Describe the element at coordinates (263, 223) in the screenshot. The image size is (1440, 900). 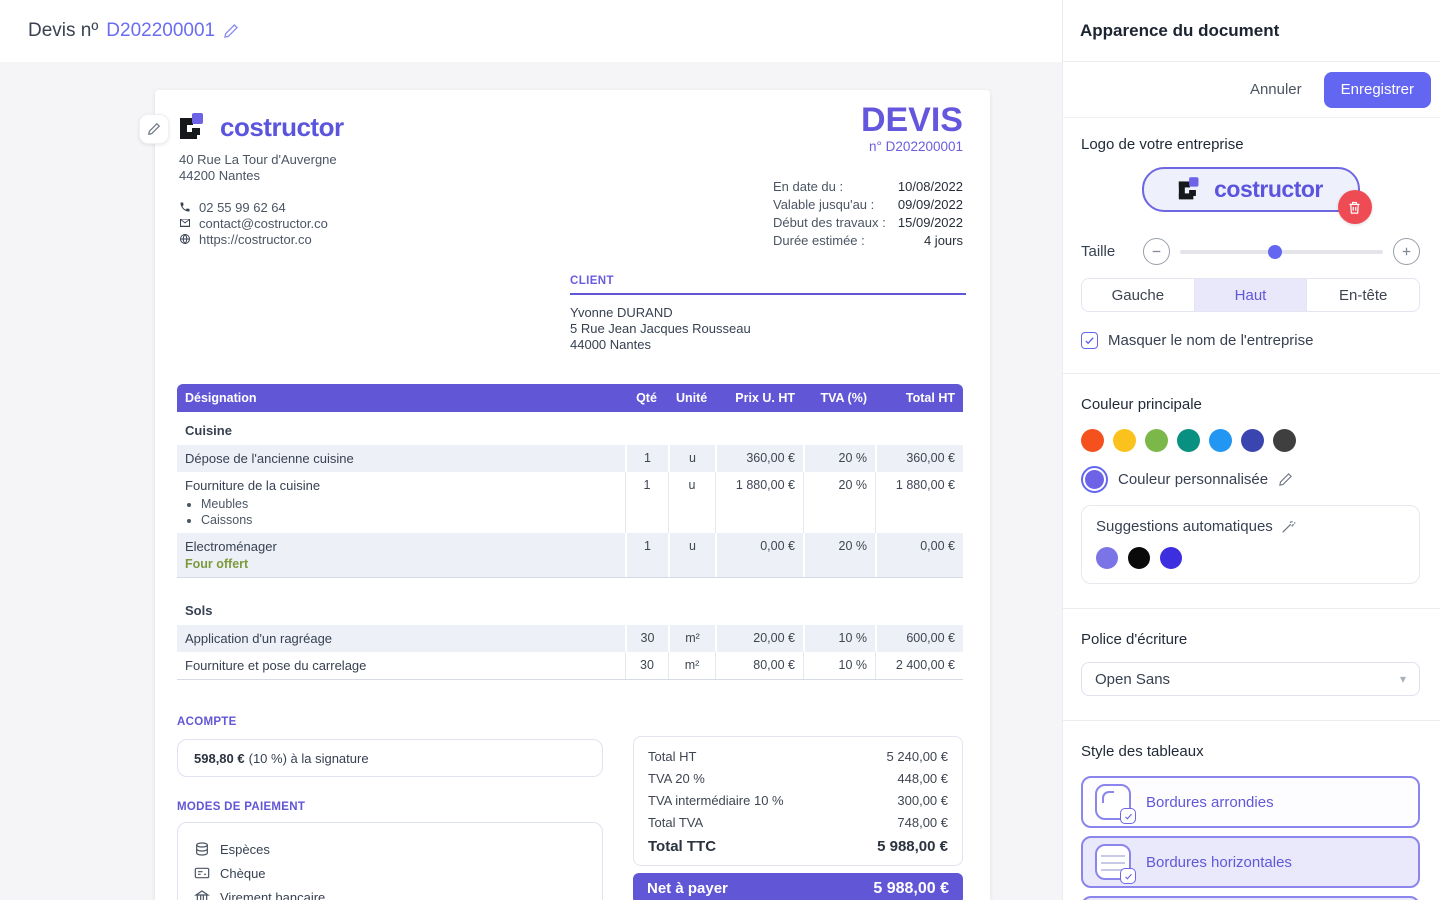
I see `company-email: contact@costructor.co` at that location.